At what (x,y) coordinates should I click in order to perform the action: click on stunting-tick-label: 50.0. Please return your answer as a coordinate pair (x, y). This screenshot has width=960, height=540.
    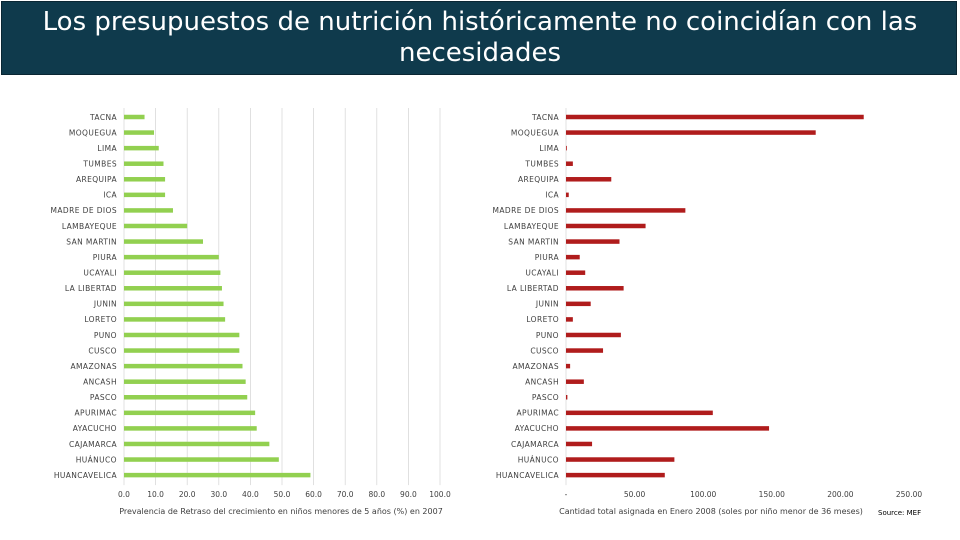
    Looking at the image, I should click on (282, 494).